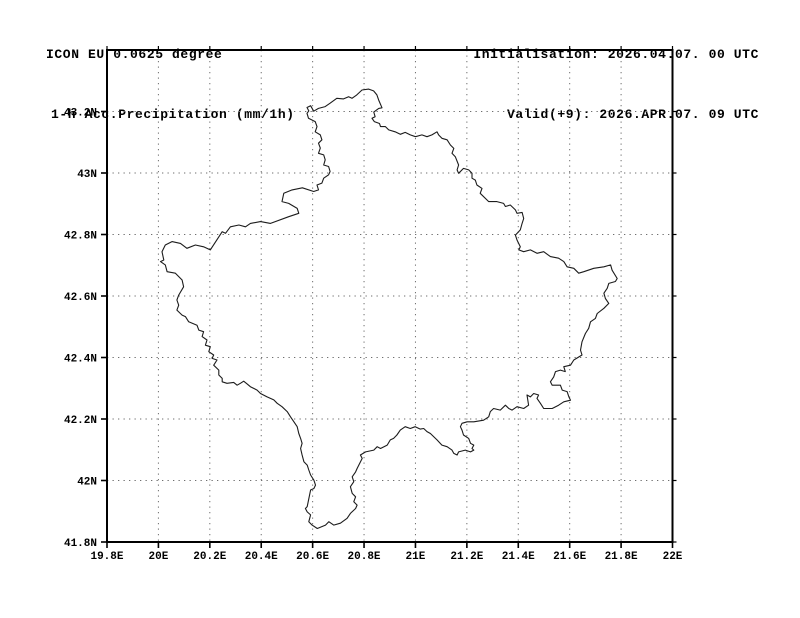 The width and height of the screenshot is (800, 618). Describe the element at coordinates (632, 114) in the screenshot. I see `valid-time: Valid(+9): 2026.APR.07. 09 UTC` at that location.